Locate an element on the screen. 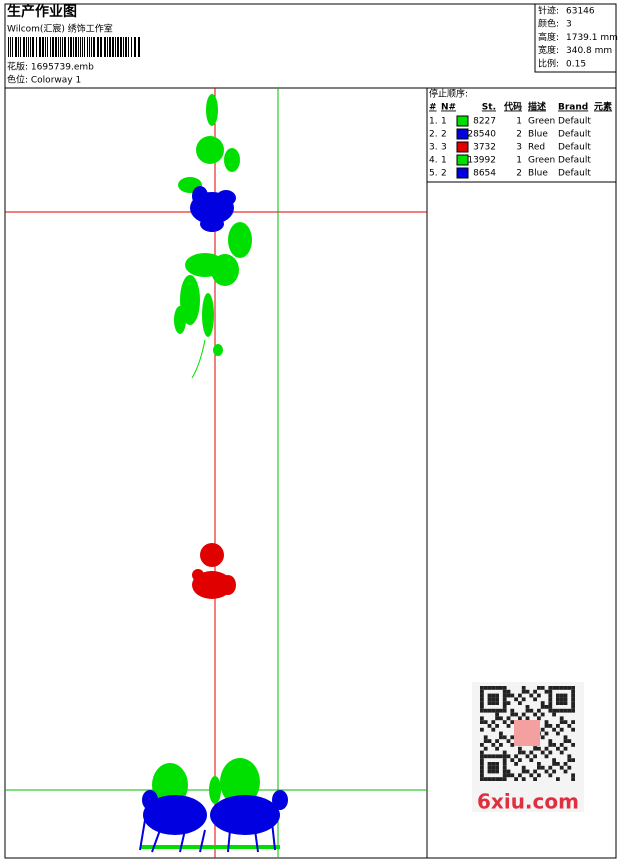 Image resolution: width=620 pixels, height=865 pixels. row-stitches: 3732 is located at coordinates (484, 148).